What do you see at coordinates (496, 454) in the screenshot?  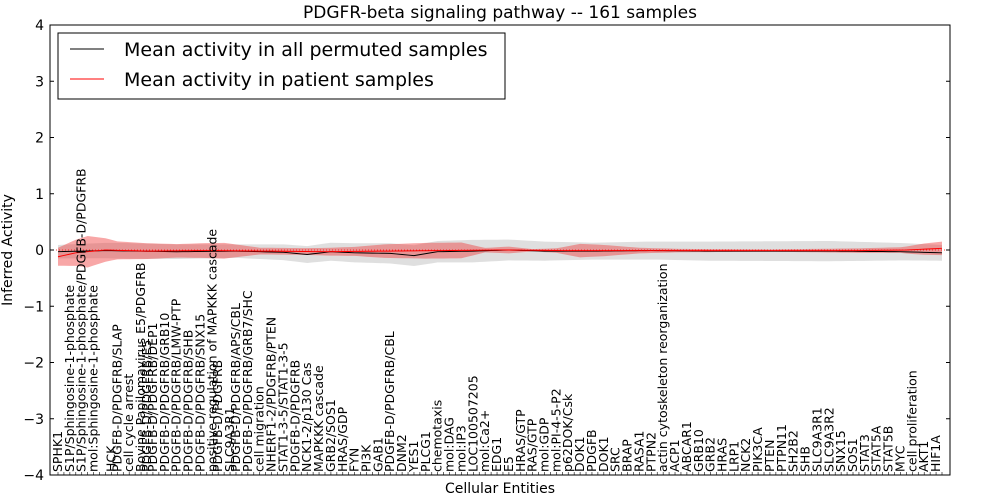 I see `x-tick-label: EDG1` at bounding box center [496, 454].